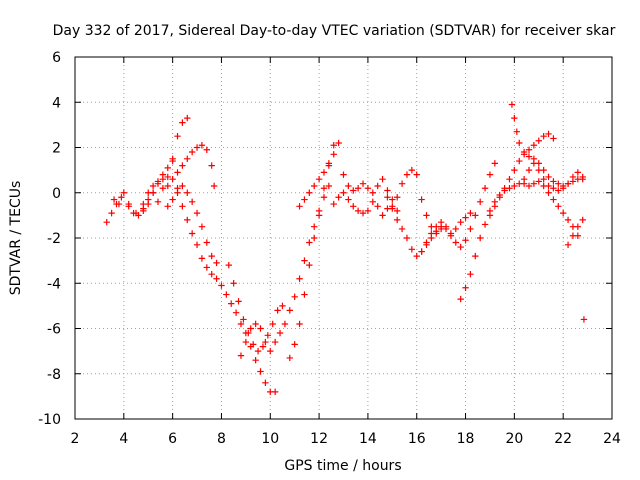  I want to click on series-arc-c, so click(179, 178).